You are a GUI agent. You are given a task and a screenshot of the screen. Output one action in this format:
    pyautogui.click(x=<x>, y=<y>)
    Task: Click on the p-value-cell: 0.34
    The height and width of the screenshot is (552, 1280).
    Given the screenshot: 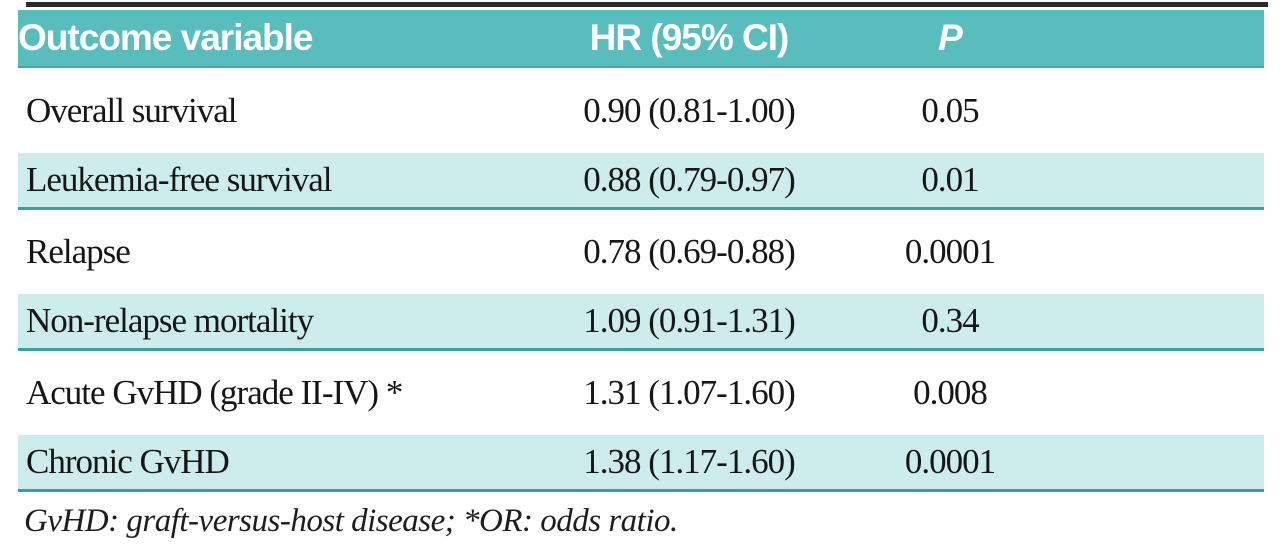 What is the action you would take?
    pyautogui.click(x=950, y=322)
    